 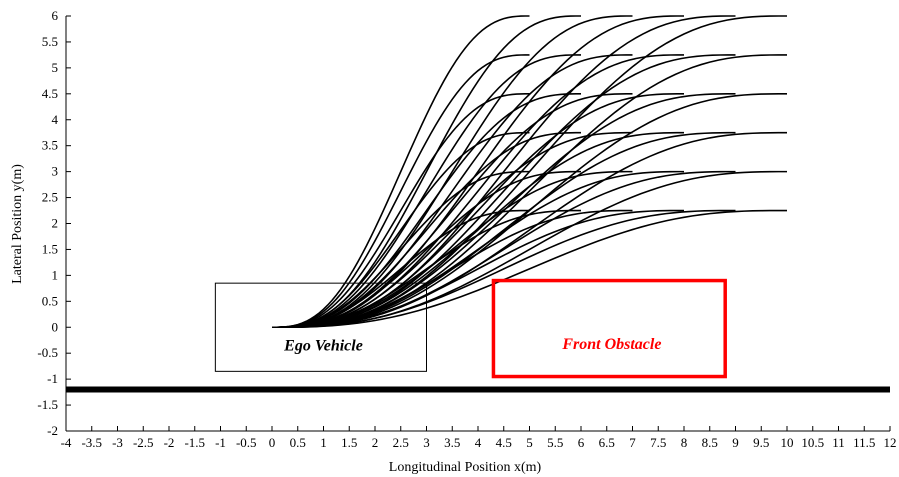 What do you see at coordinates (320, 327) in the screenshot?
I see `ego-vehicle-box` at bounding box center [320, 327].